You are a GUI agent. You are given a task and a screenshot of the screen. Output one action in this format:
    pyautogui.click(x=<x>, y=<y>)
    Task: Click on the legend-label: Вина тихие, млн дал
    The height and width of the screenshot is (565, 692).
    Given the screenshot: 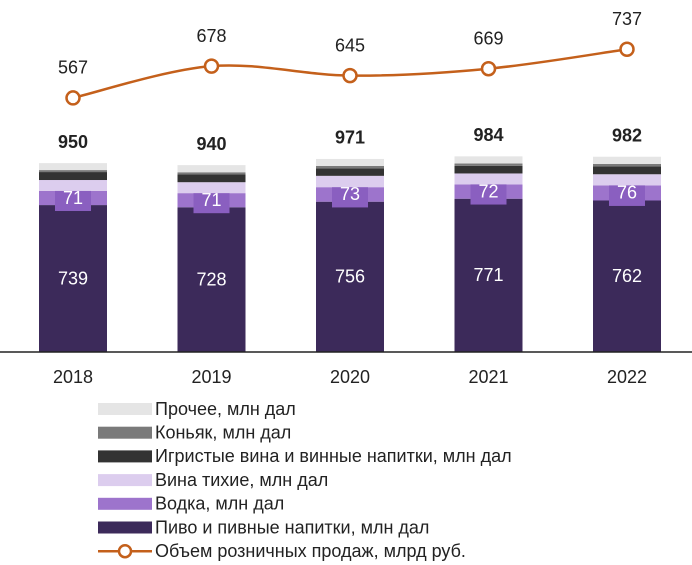 What is the action you would take?
    pyautogui.click(x=241, y=480)
    